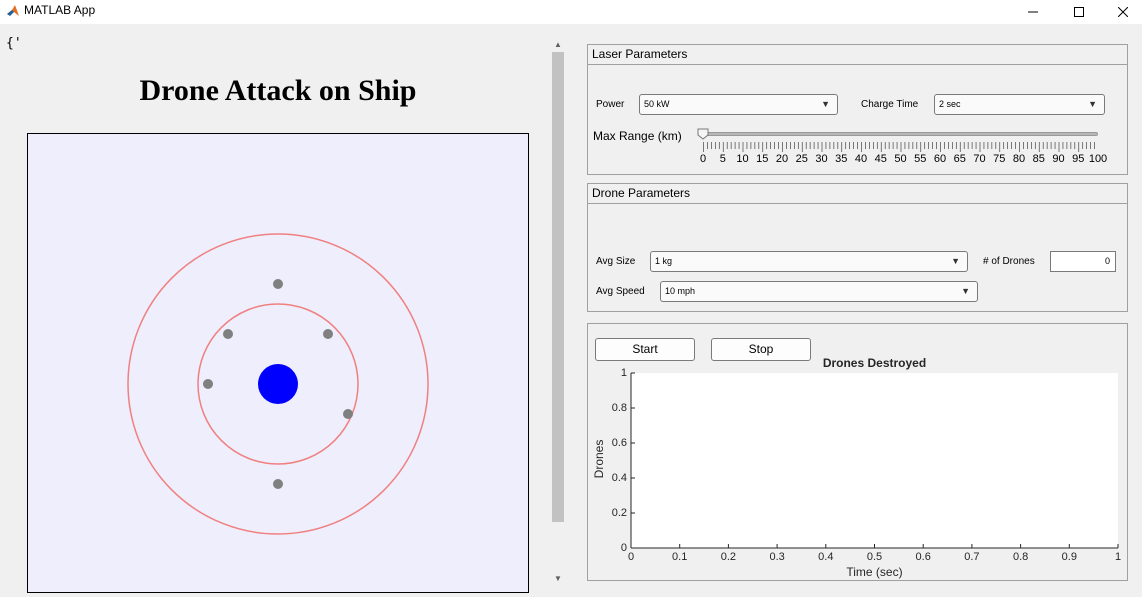 The image size is (1142, 597). Describe the element at coordinates (558, 44) in the screenshot. I see `scroll-up-arrow-icon: ▲` at that location.